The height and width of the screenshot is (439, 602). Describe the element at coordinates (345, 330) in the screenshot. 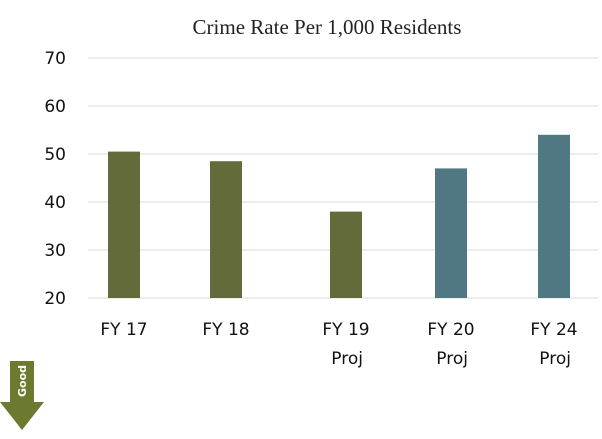

I see `x-category-label: FY 19` at that location.